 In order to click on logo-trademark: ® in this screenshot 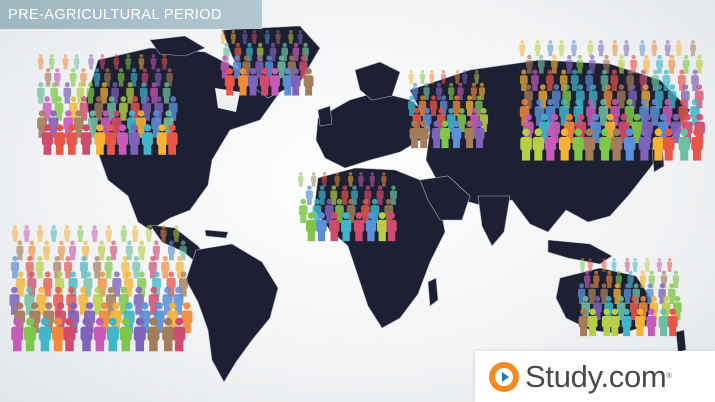, I will do `click(669, 376)`.